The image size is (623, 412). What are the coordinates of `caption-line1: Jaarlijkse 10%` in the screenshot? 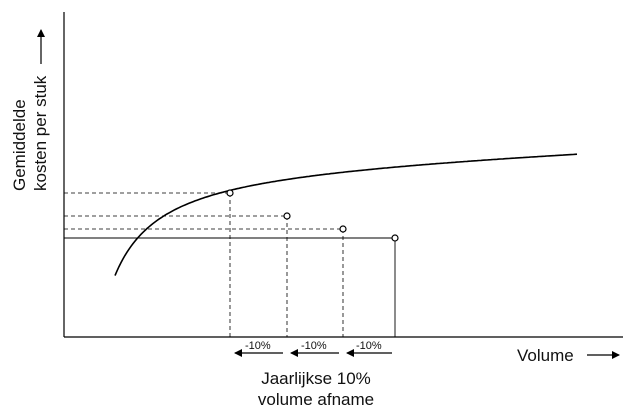 It's located at (316, 378).